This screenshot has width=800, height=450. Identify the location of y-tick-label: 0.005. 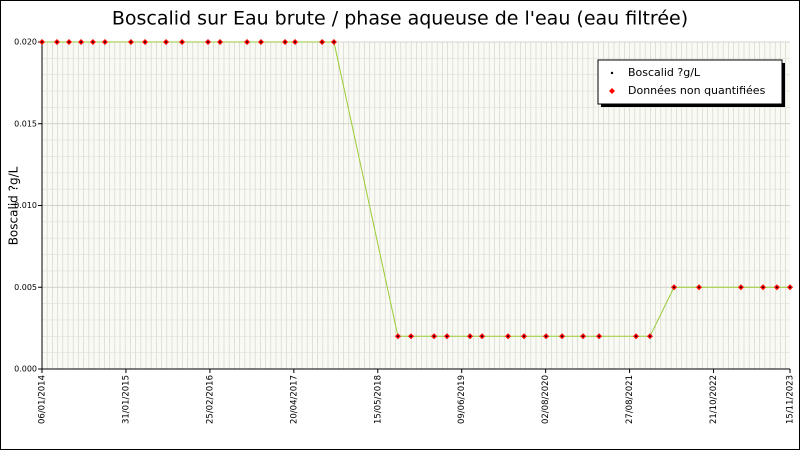
(25, 287).